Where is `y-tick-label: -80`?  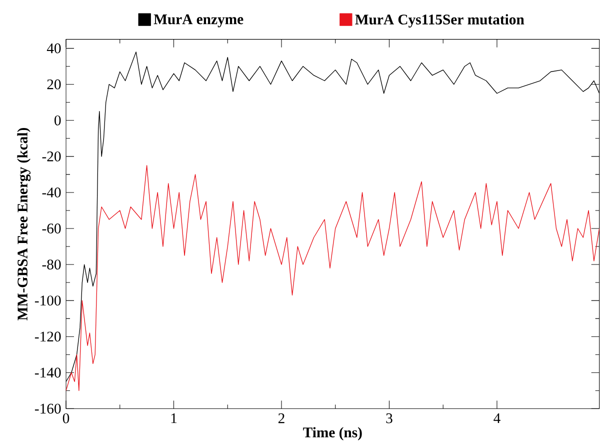
y-tick-label: -80 is located at coordinates (51, 265).